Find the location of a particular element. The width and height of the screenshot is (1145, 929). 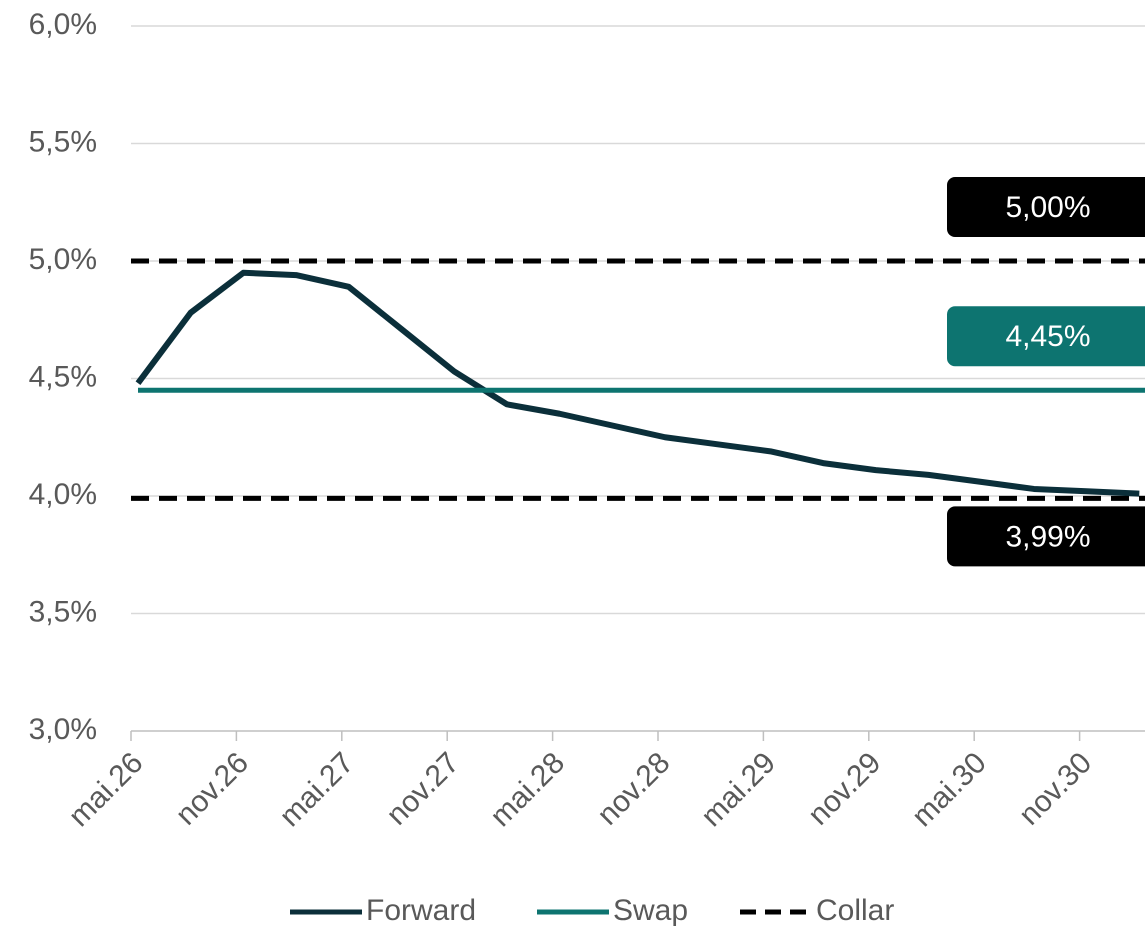

value-label: 4,45% is located at coordinates (1047, 336).